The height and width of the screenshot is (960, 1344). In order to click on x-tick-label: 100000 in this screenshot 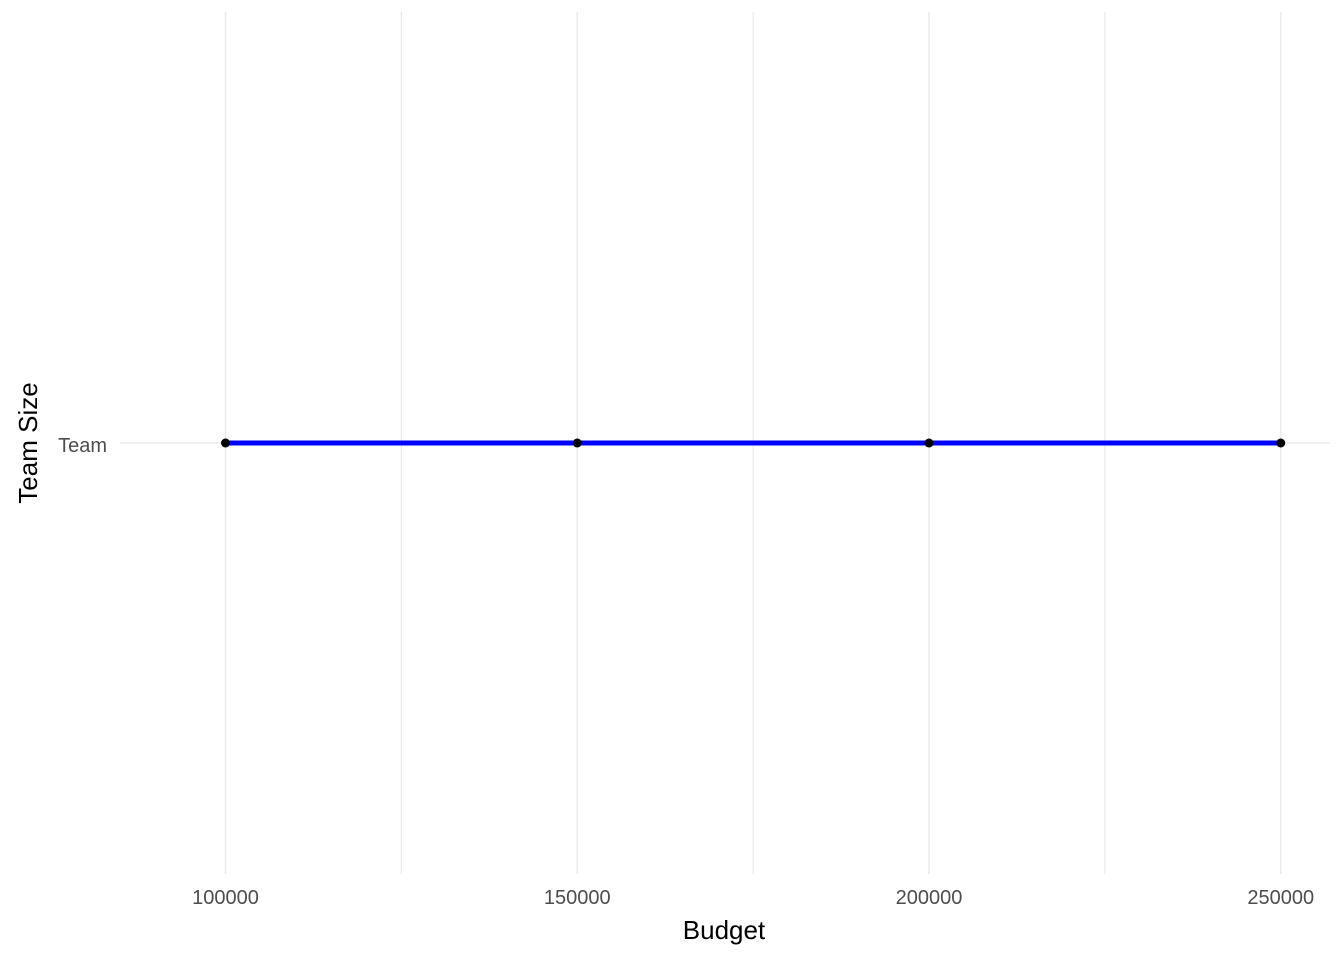, I will do `click(225, 898)`.